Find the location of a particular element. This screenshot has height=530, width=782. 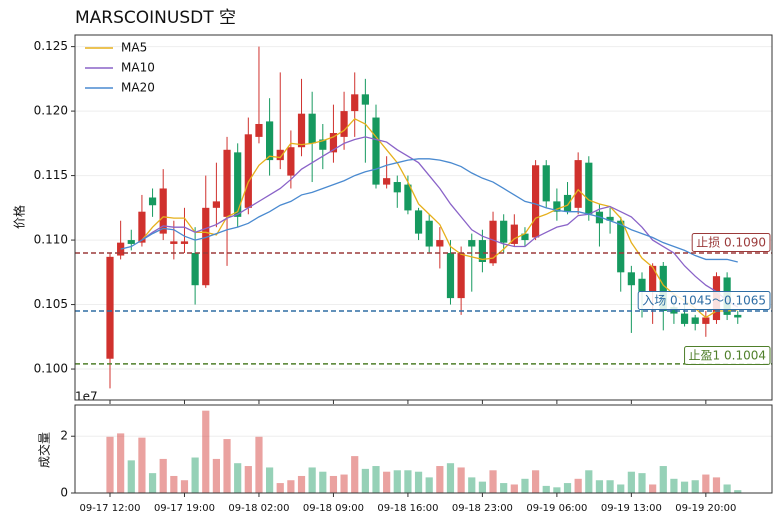

y-tick-label: 0.100 is located at coordinates (51, 369).